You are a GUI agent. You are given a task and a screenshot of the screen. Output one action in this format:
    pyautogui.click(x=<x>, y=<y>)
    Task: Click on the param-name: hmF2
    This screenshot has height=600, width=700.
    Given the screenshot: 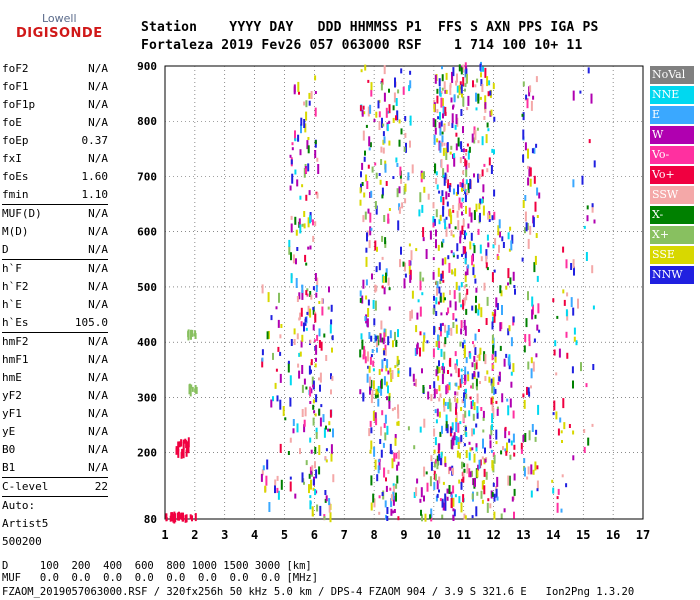 What is the action you would take?
    pyautogui.click(x=15, y=341)
    